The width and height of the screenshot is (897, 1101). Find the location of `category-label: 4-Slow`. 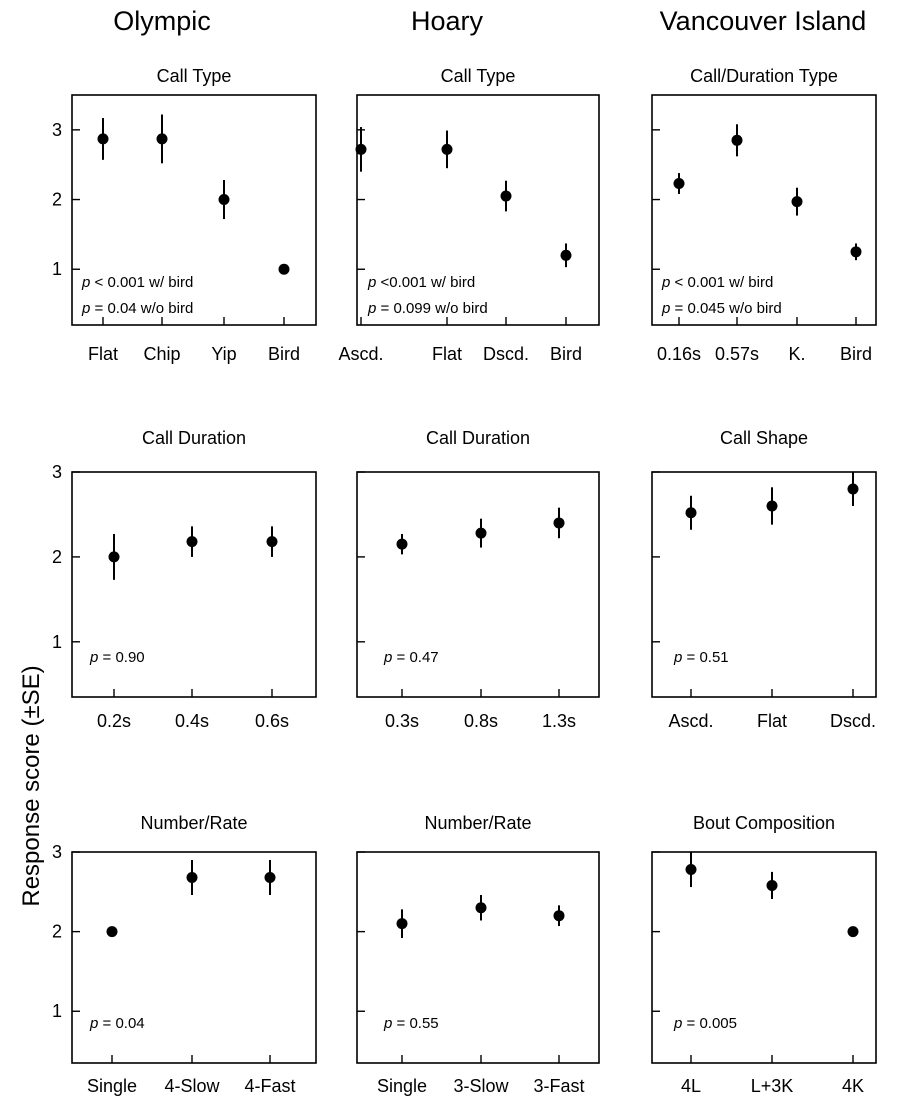

category-label: 4-Slow is located at coordinates (192, 1086).